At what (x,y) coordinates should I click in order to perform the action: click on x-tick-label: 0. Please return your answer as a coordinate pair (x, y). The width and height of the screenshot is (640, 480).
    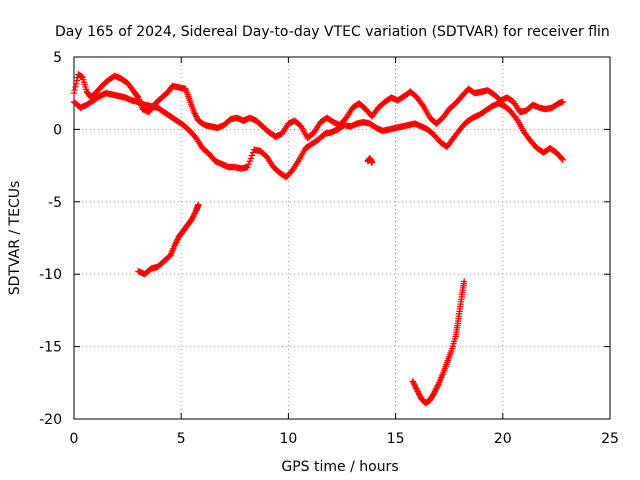
    Looking at the image, I should click on (74, 439).